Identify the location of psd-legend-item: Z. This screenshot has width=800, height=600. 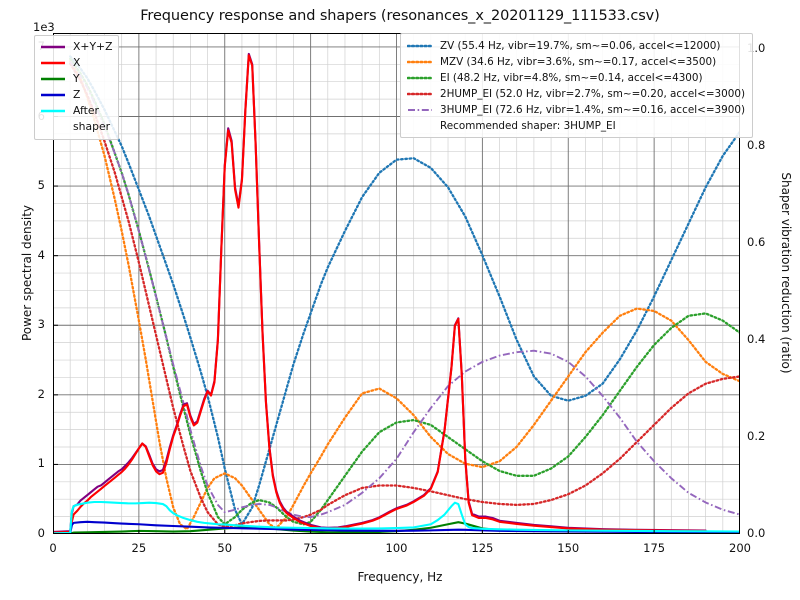
(76, 95).